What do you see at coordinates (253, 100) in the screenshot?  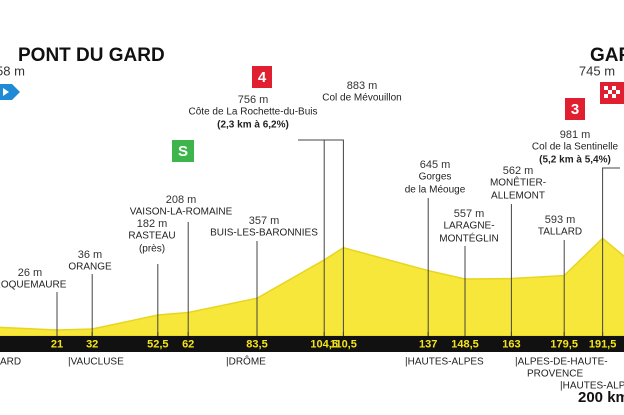 I see `altitude-label: 756 m` at bounding box center [253, 100].